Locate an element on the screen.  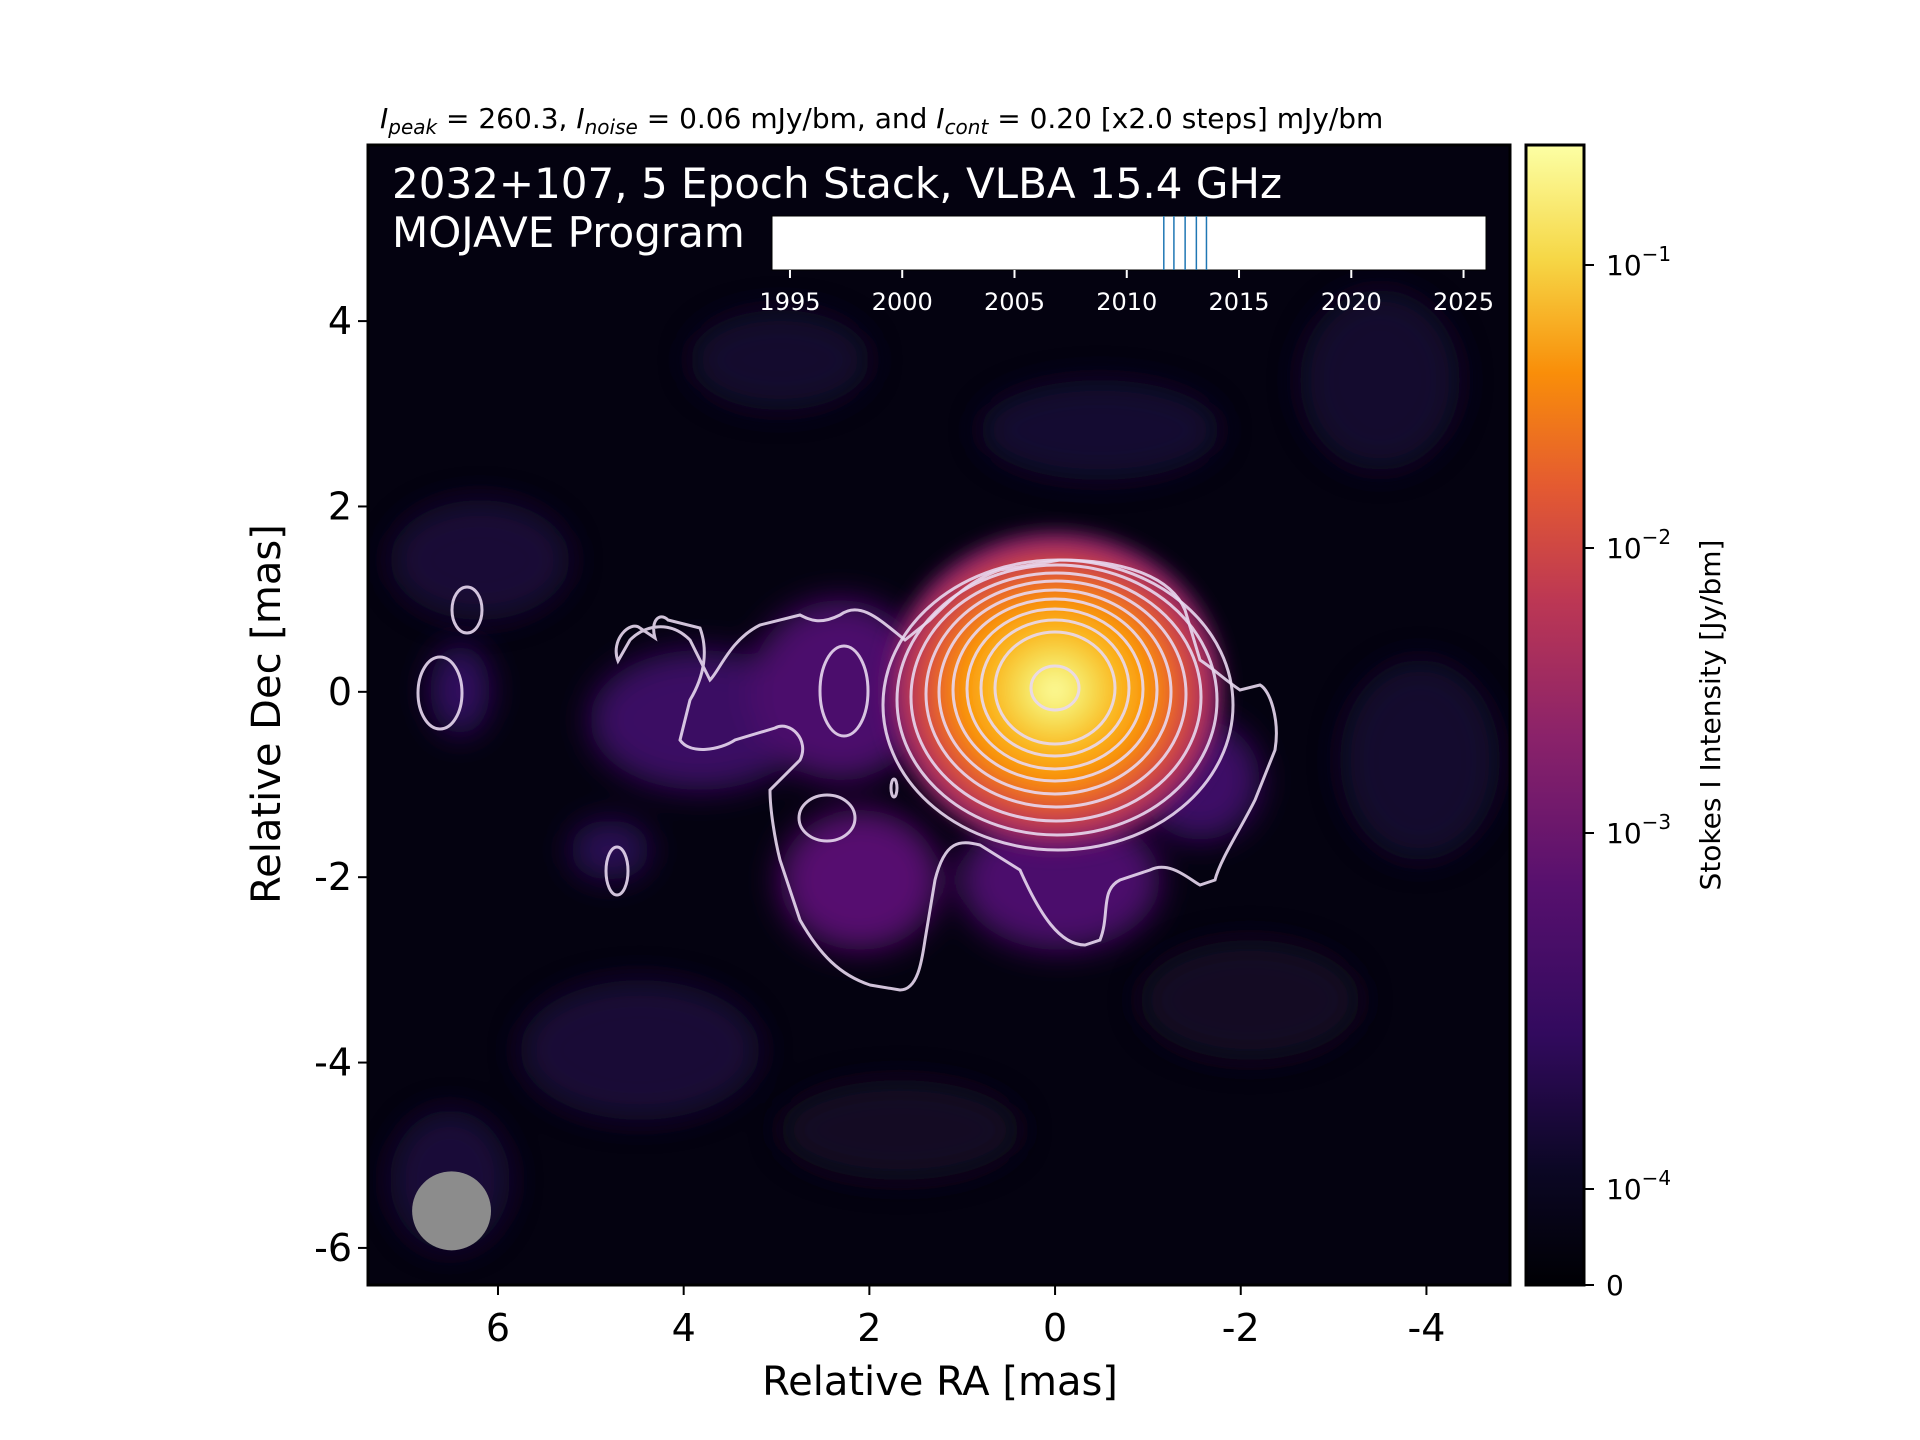
x-tick-label: 2 is located at coordinates (869, 1328).